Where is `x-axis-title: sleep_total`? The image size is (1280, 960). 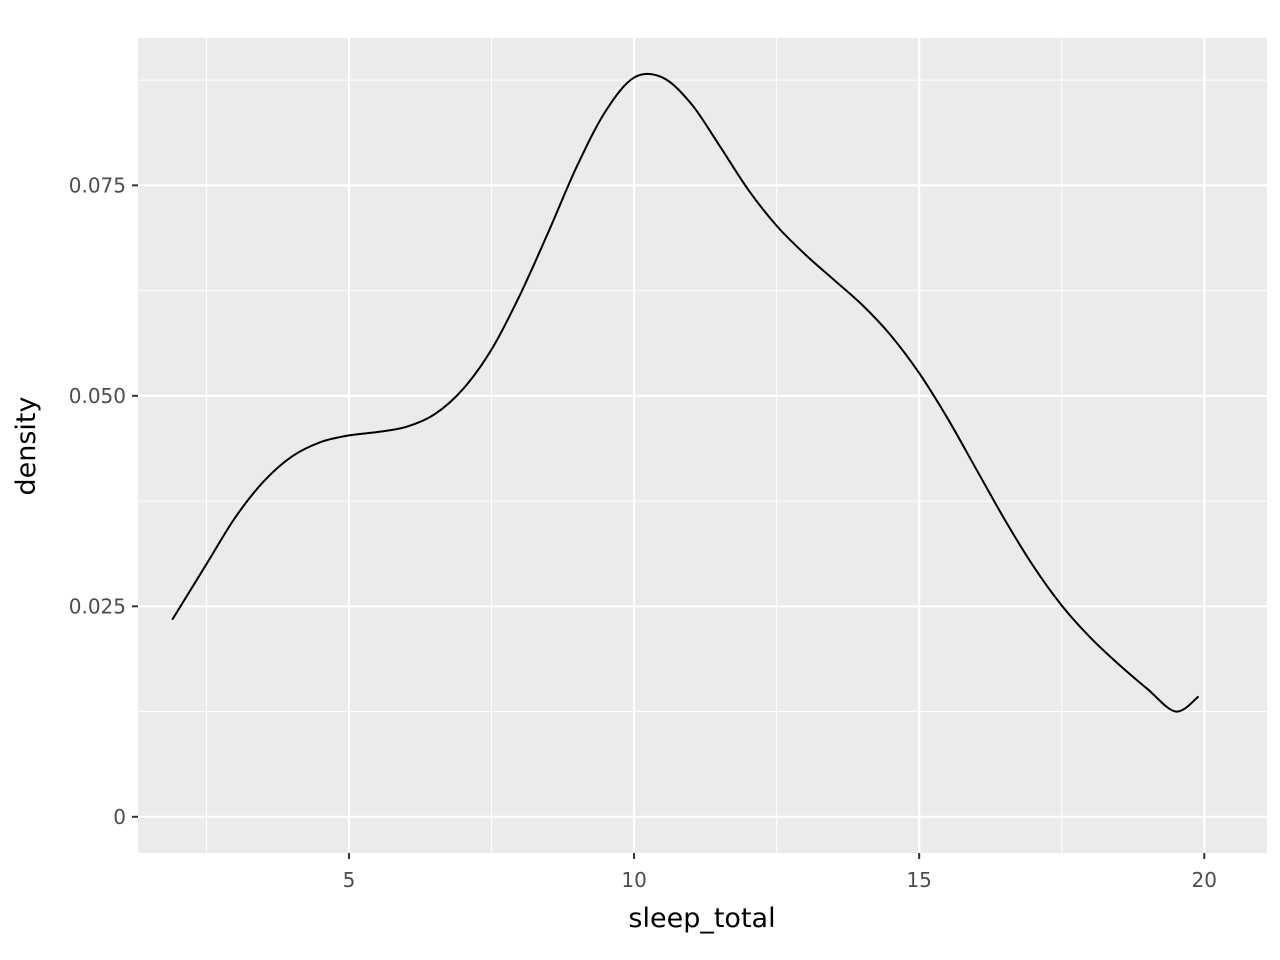
x-axis-title: sleep_total is located at coordinates (701, 918).